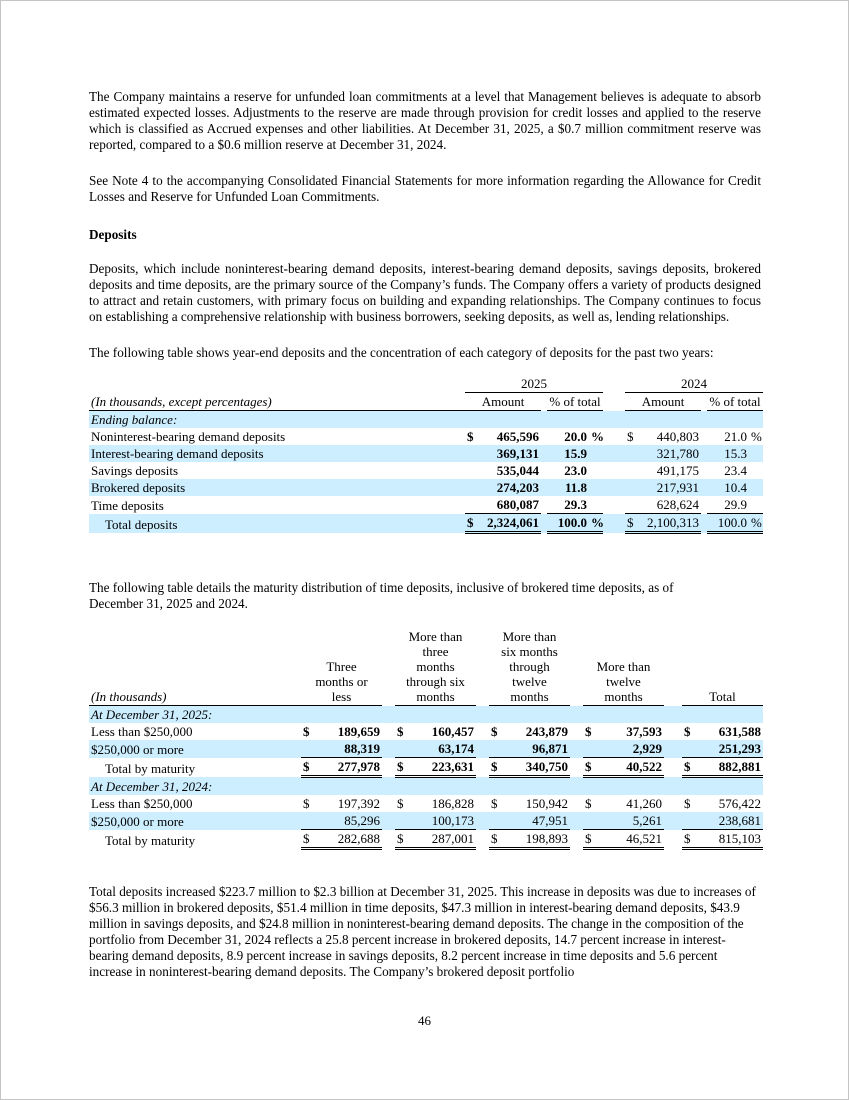 Image resolution: width=849 pixels, height=1100 pixels. What do you see at coordinates (677, 487) in the screenshot?
I see `amount-2024: 217,931` at bounding box center [677, 487].